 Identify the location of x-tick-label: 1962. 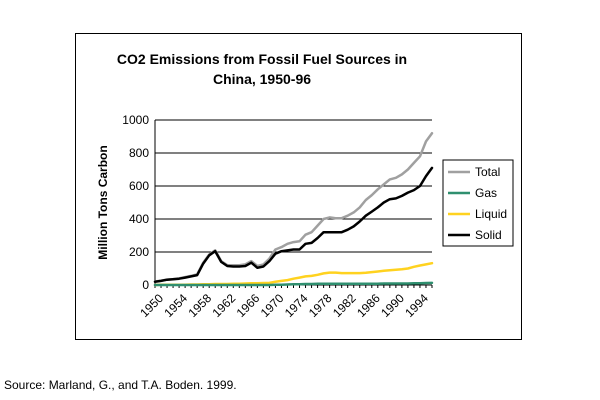
(224, 305).